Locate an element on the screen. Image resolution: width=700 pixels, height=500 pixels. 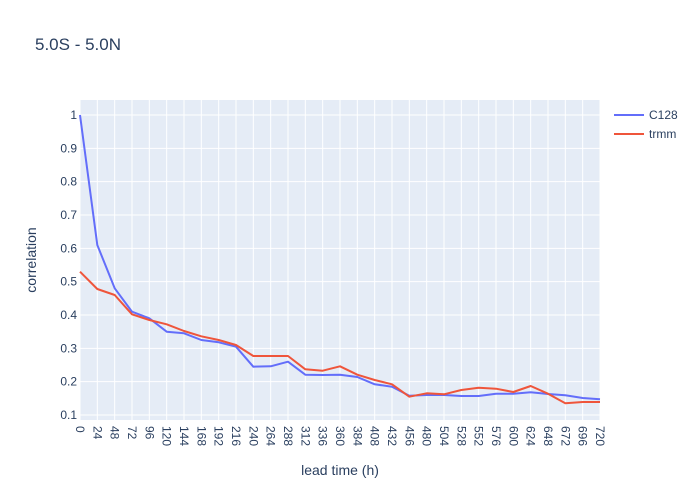
chart-title: 5.0S - 5.0N is located at coordinates (78, 44).